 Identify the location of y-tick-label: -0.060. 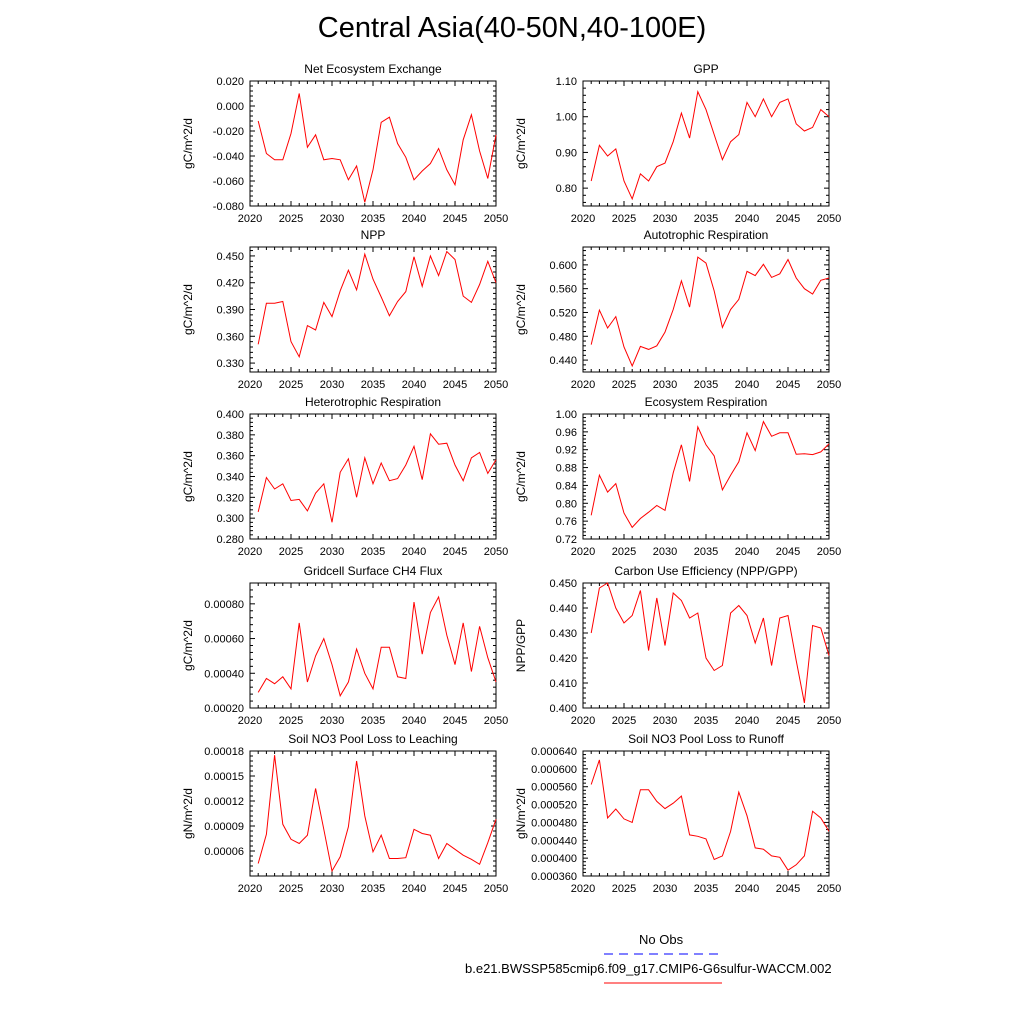
(228, 182).